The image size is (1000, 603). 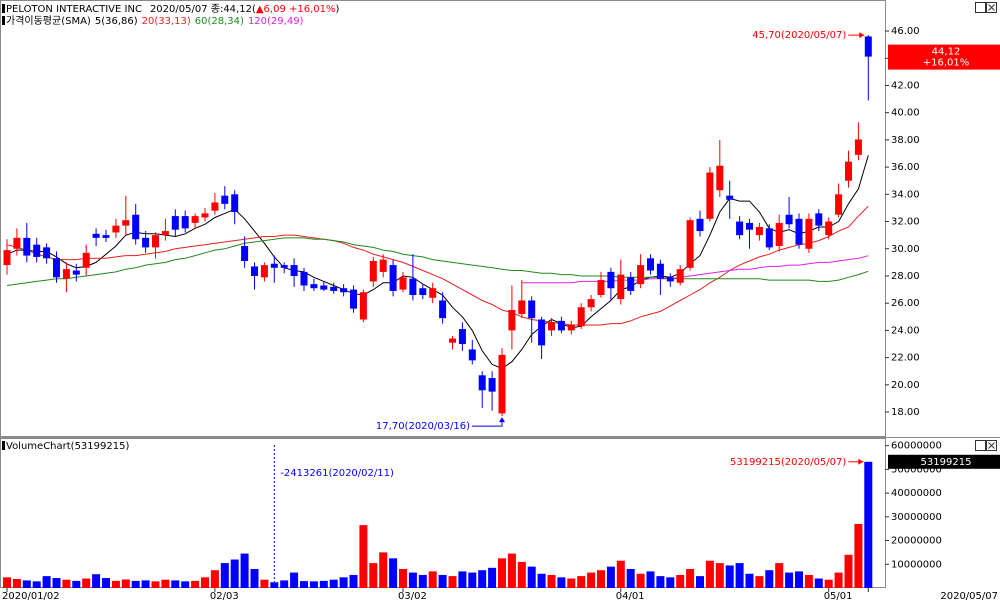 I want to click on y-tick-label: 26.00, so click(x=905, y=303).